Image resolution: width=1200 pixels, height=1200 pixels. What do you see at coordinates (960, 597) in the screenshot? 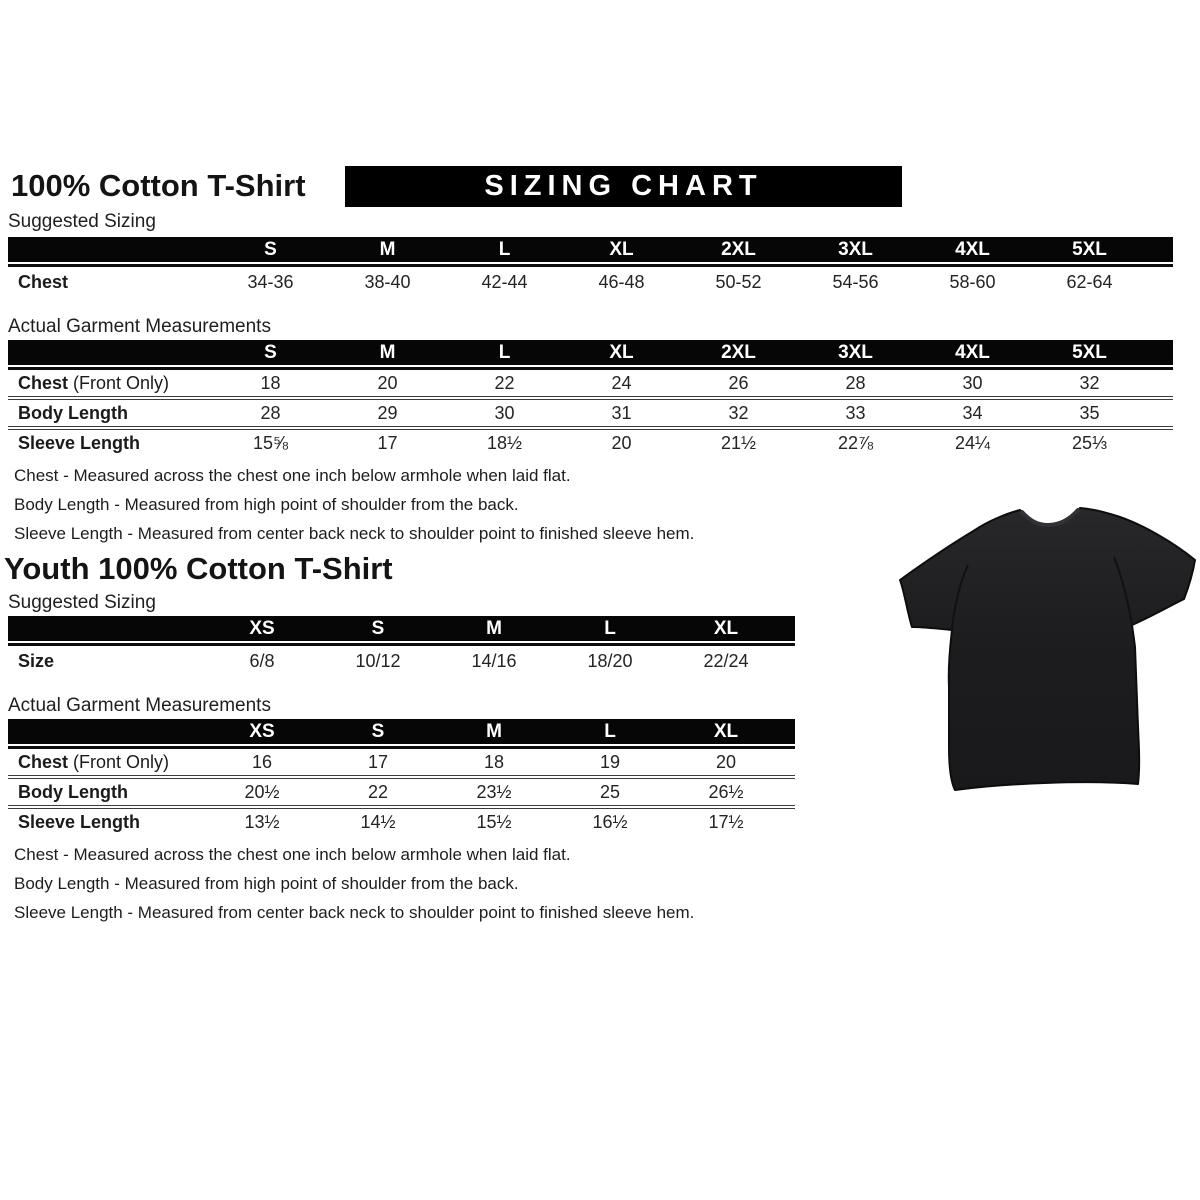
I see `tshirt-left-sleeve-seam` at bounding box center [960, 597].